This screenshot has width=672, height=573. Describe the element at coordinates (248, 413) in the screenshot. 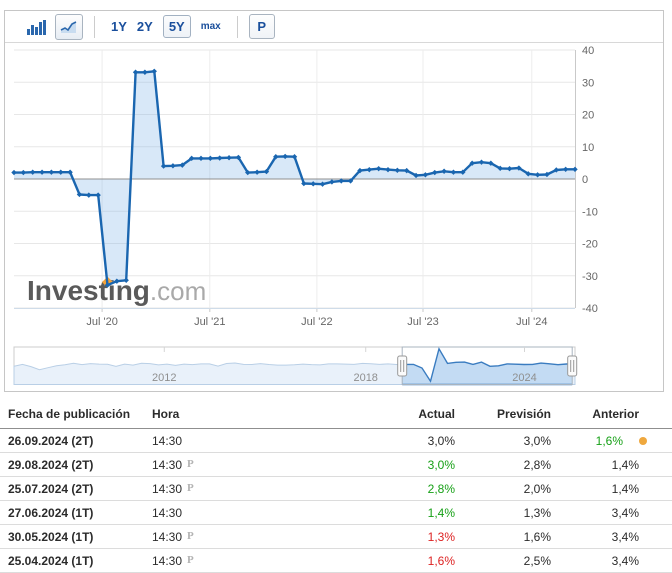

I see `header-hora: Hora` at that location.